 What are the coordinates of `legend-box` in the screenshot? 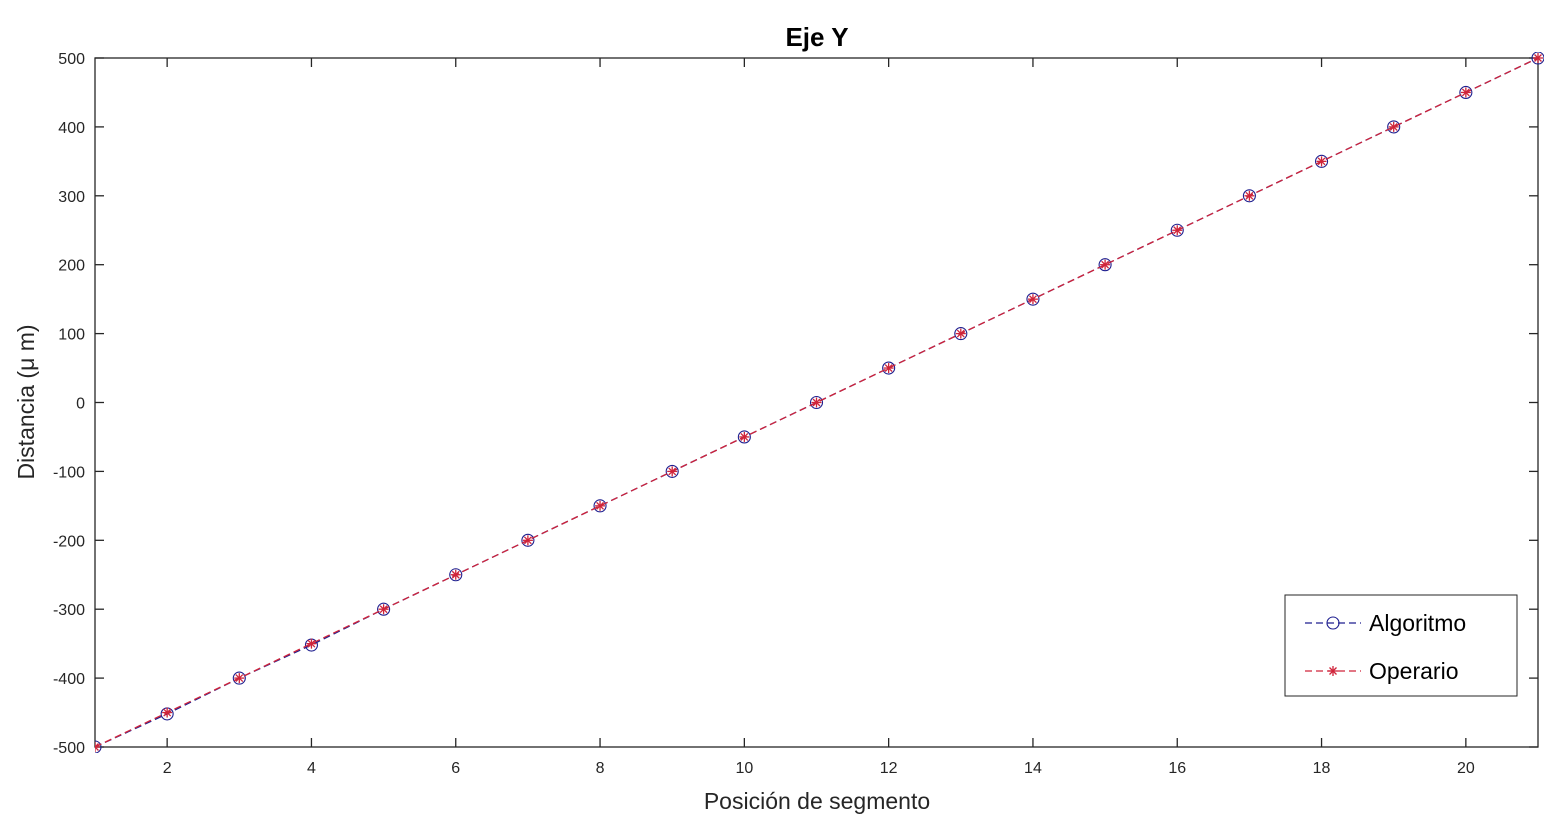 It's located at (1401, 645).